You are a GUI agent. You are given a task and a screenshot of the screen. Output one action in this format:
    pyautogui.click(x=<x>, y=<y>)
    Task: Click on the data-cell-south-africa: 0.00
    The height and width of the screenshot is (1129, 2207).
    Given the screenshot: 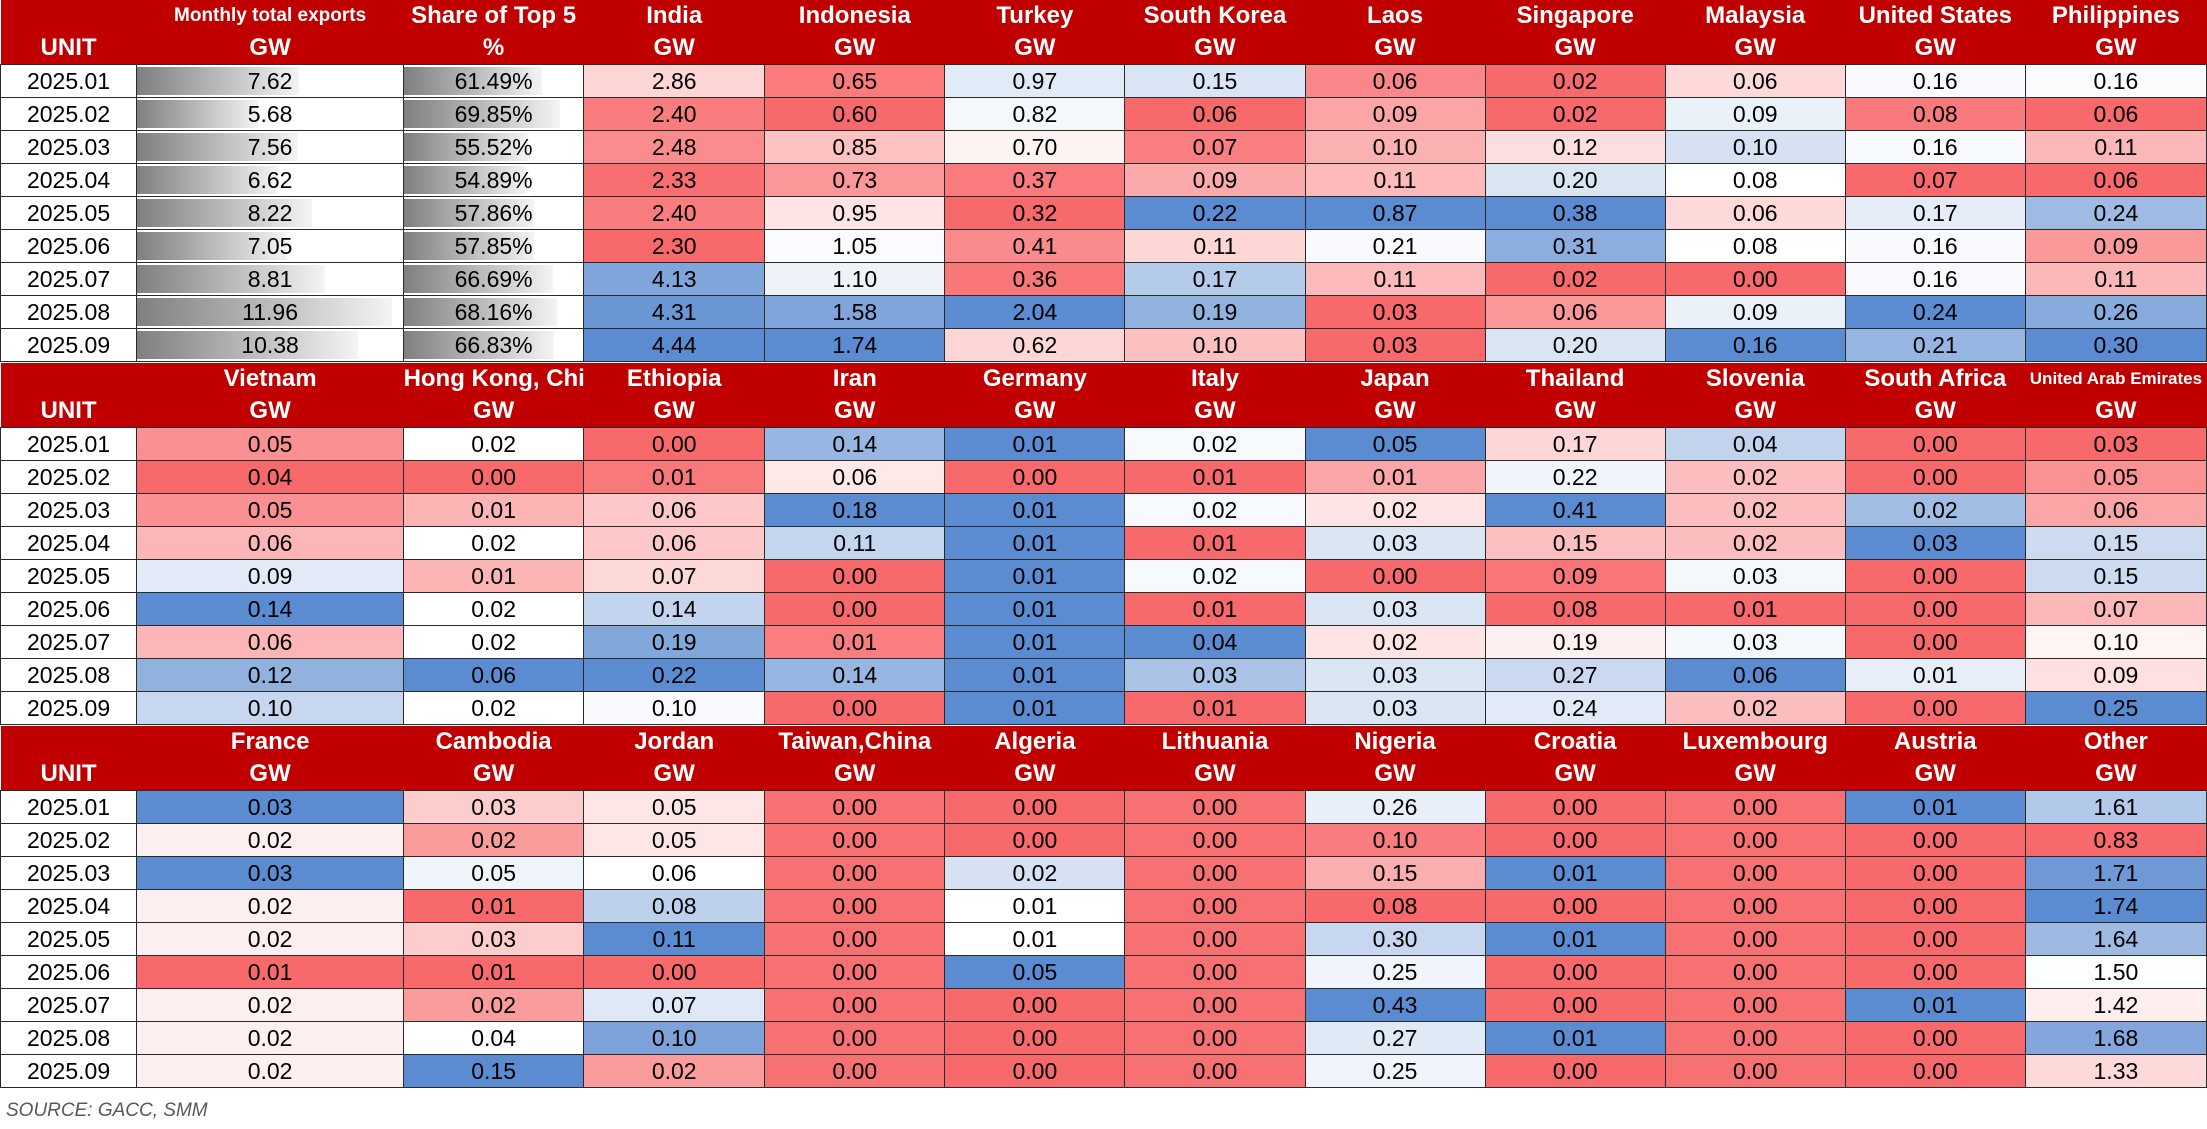 What is the action you would take?
    pyautogui.click(x=1935, y=477)
    